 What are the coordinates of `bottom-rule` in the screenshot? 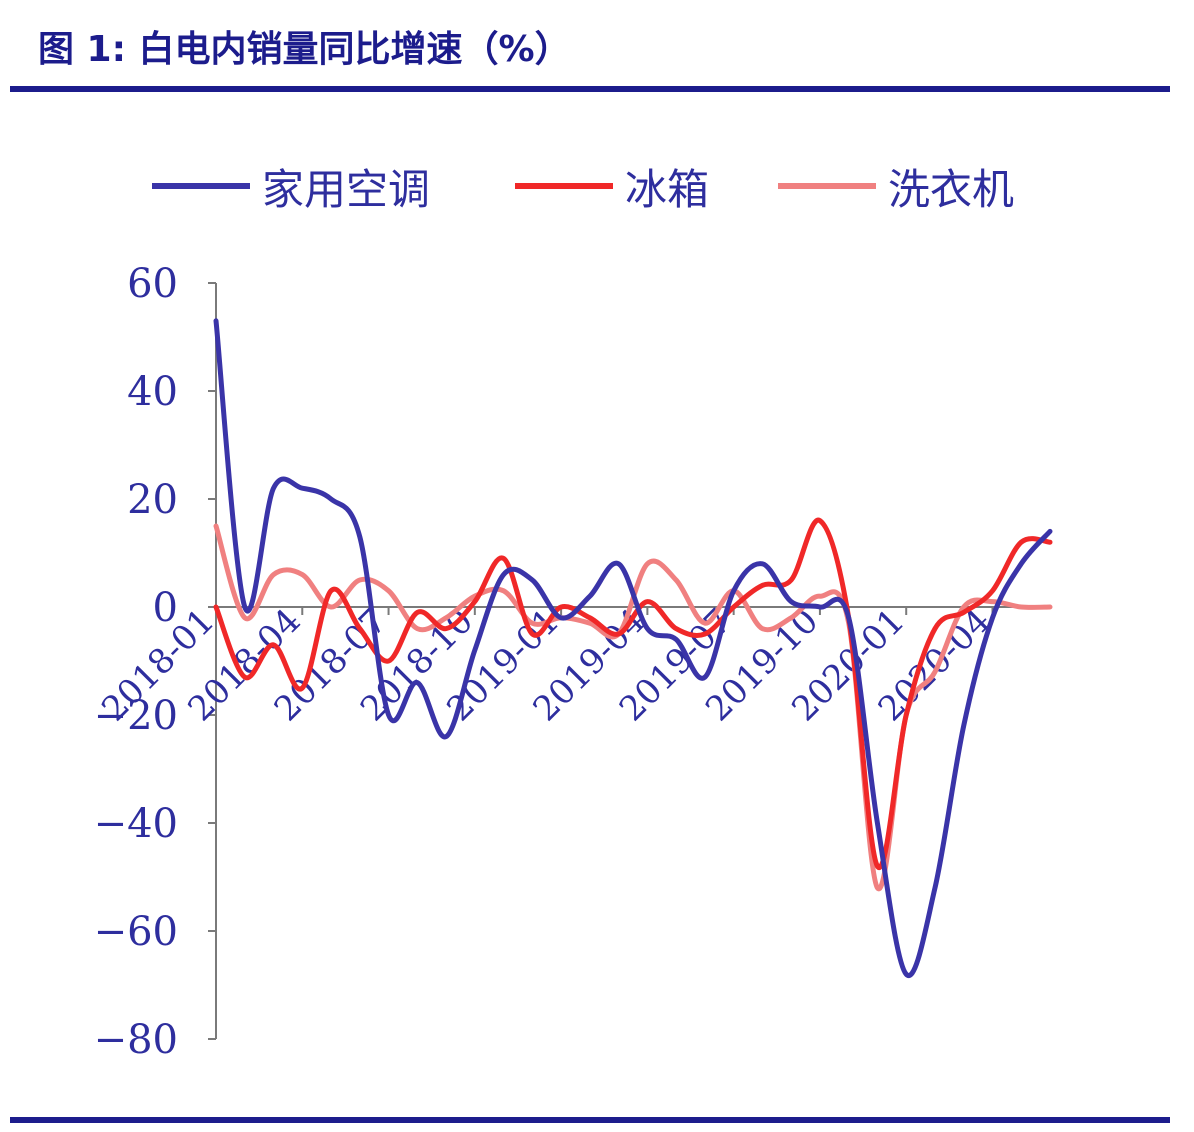 It's located at (590, 1120).